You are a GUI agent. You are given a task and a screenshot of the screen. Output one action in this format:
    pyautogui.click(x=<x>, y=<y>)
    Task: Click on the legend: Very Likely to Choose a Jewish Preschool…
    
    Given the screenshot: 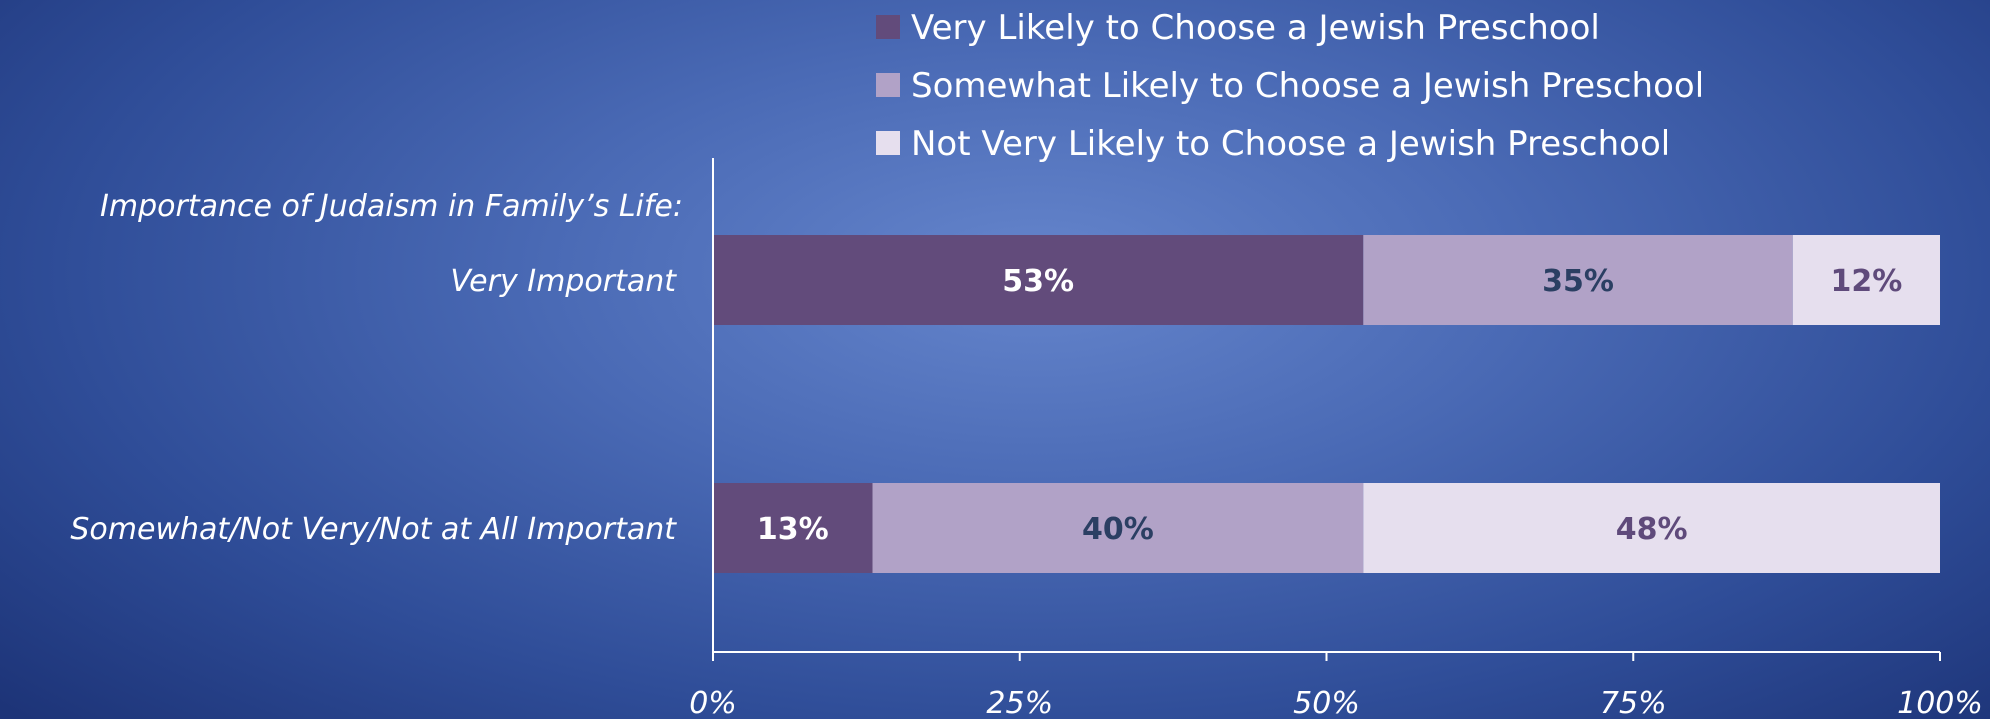 What is the action you would take?
    pyautogui.click(x=1290, y=86)
    